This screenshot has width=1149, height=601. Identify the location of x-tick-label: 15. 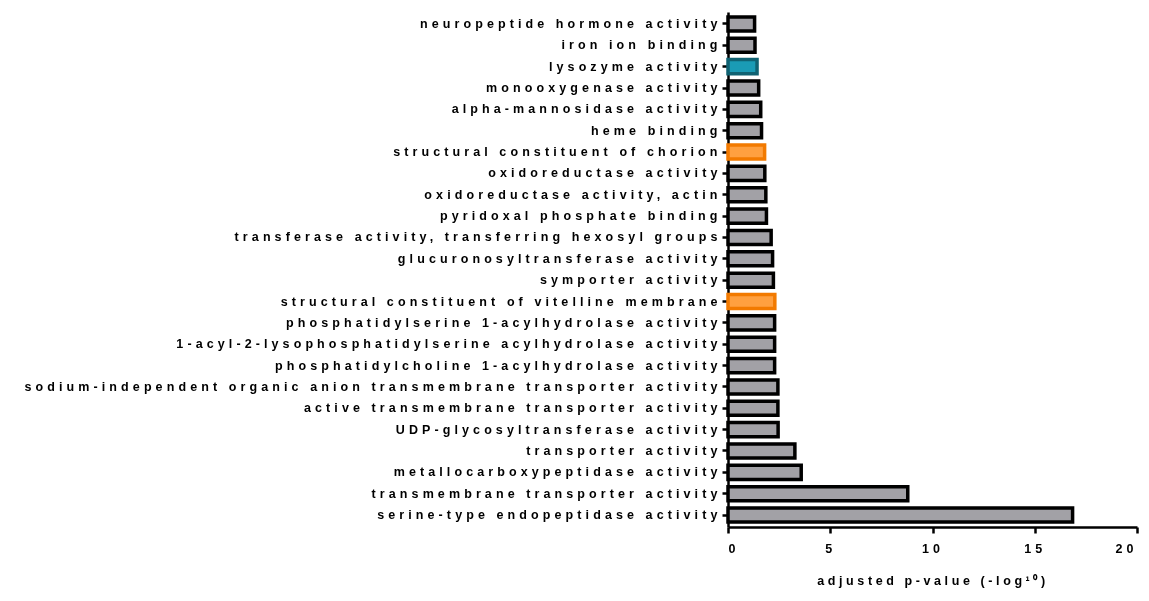
(1035, 548).